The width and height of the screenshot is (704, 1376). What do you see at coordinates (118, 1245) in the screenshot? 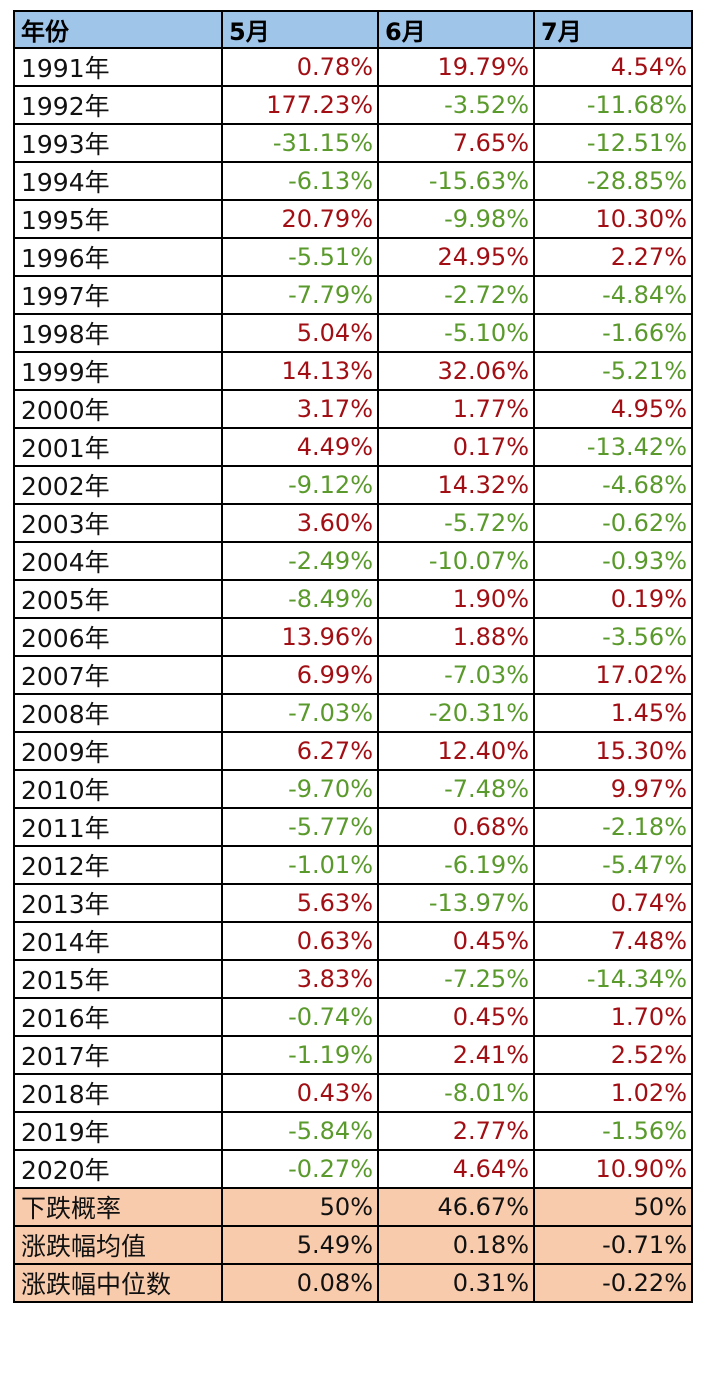
I see `summary-label-cell: 涨跌幅均值` at bounding box center [118, 1245].